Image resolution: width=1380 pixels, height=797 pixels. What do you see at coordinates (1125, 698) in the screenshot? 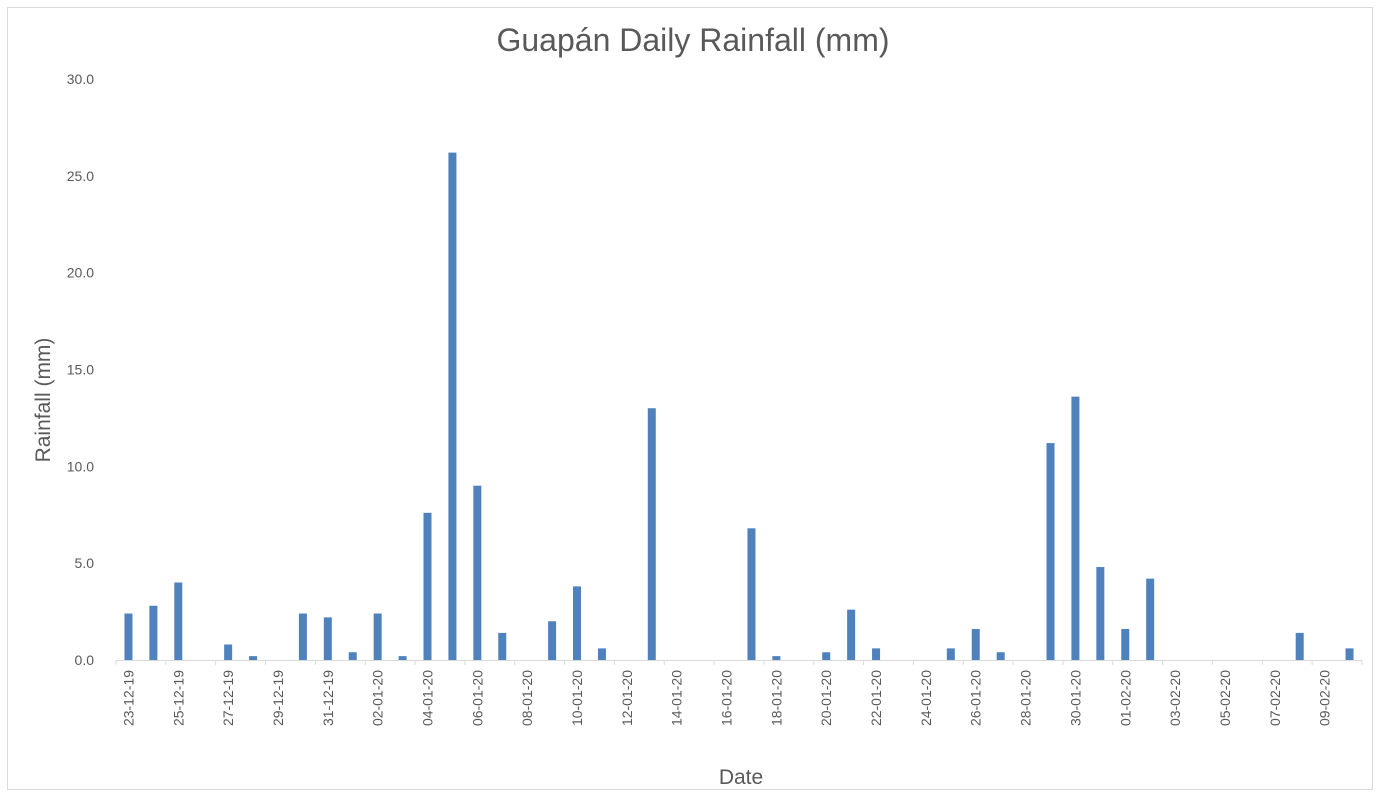
I see `x-tick-label: 01-02-20` at bounding box center [1125, 698].